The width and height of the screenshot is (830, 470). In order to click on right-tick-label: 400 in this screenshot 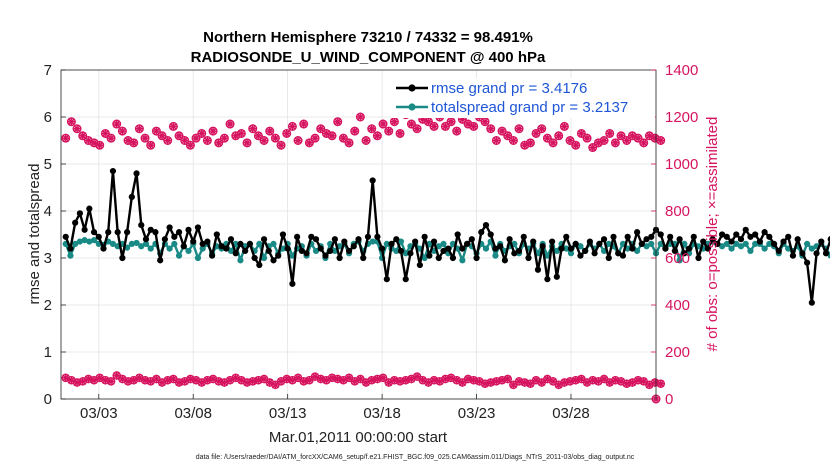, I will do `click(677, 305)`.